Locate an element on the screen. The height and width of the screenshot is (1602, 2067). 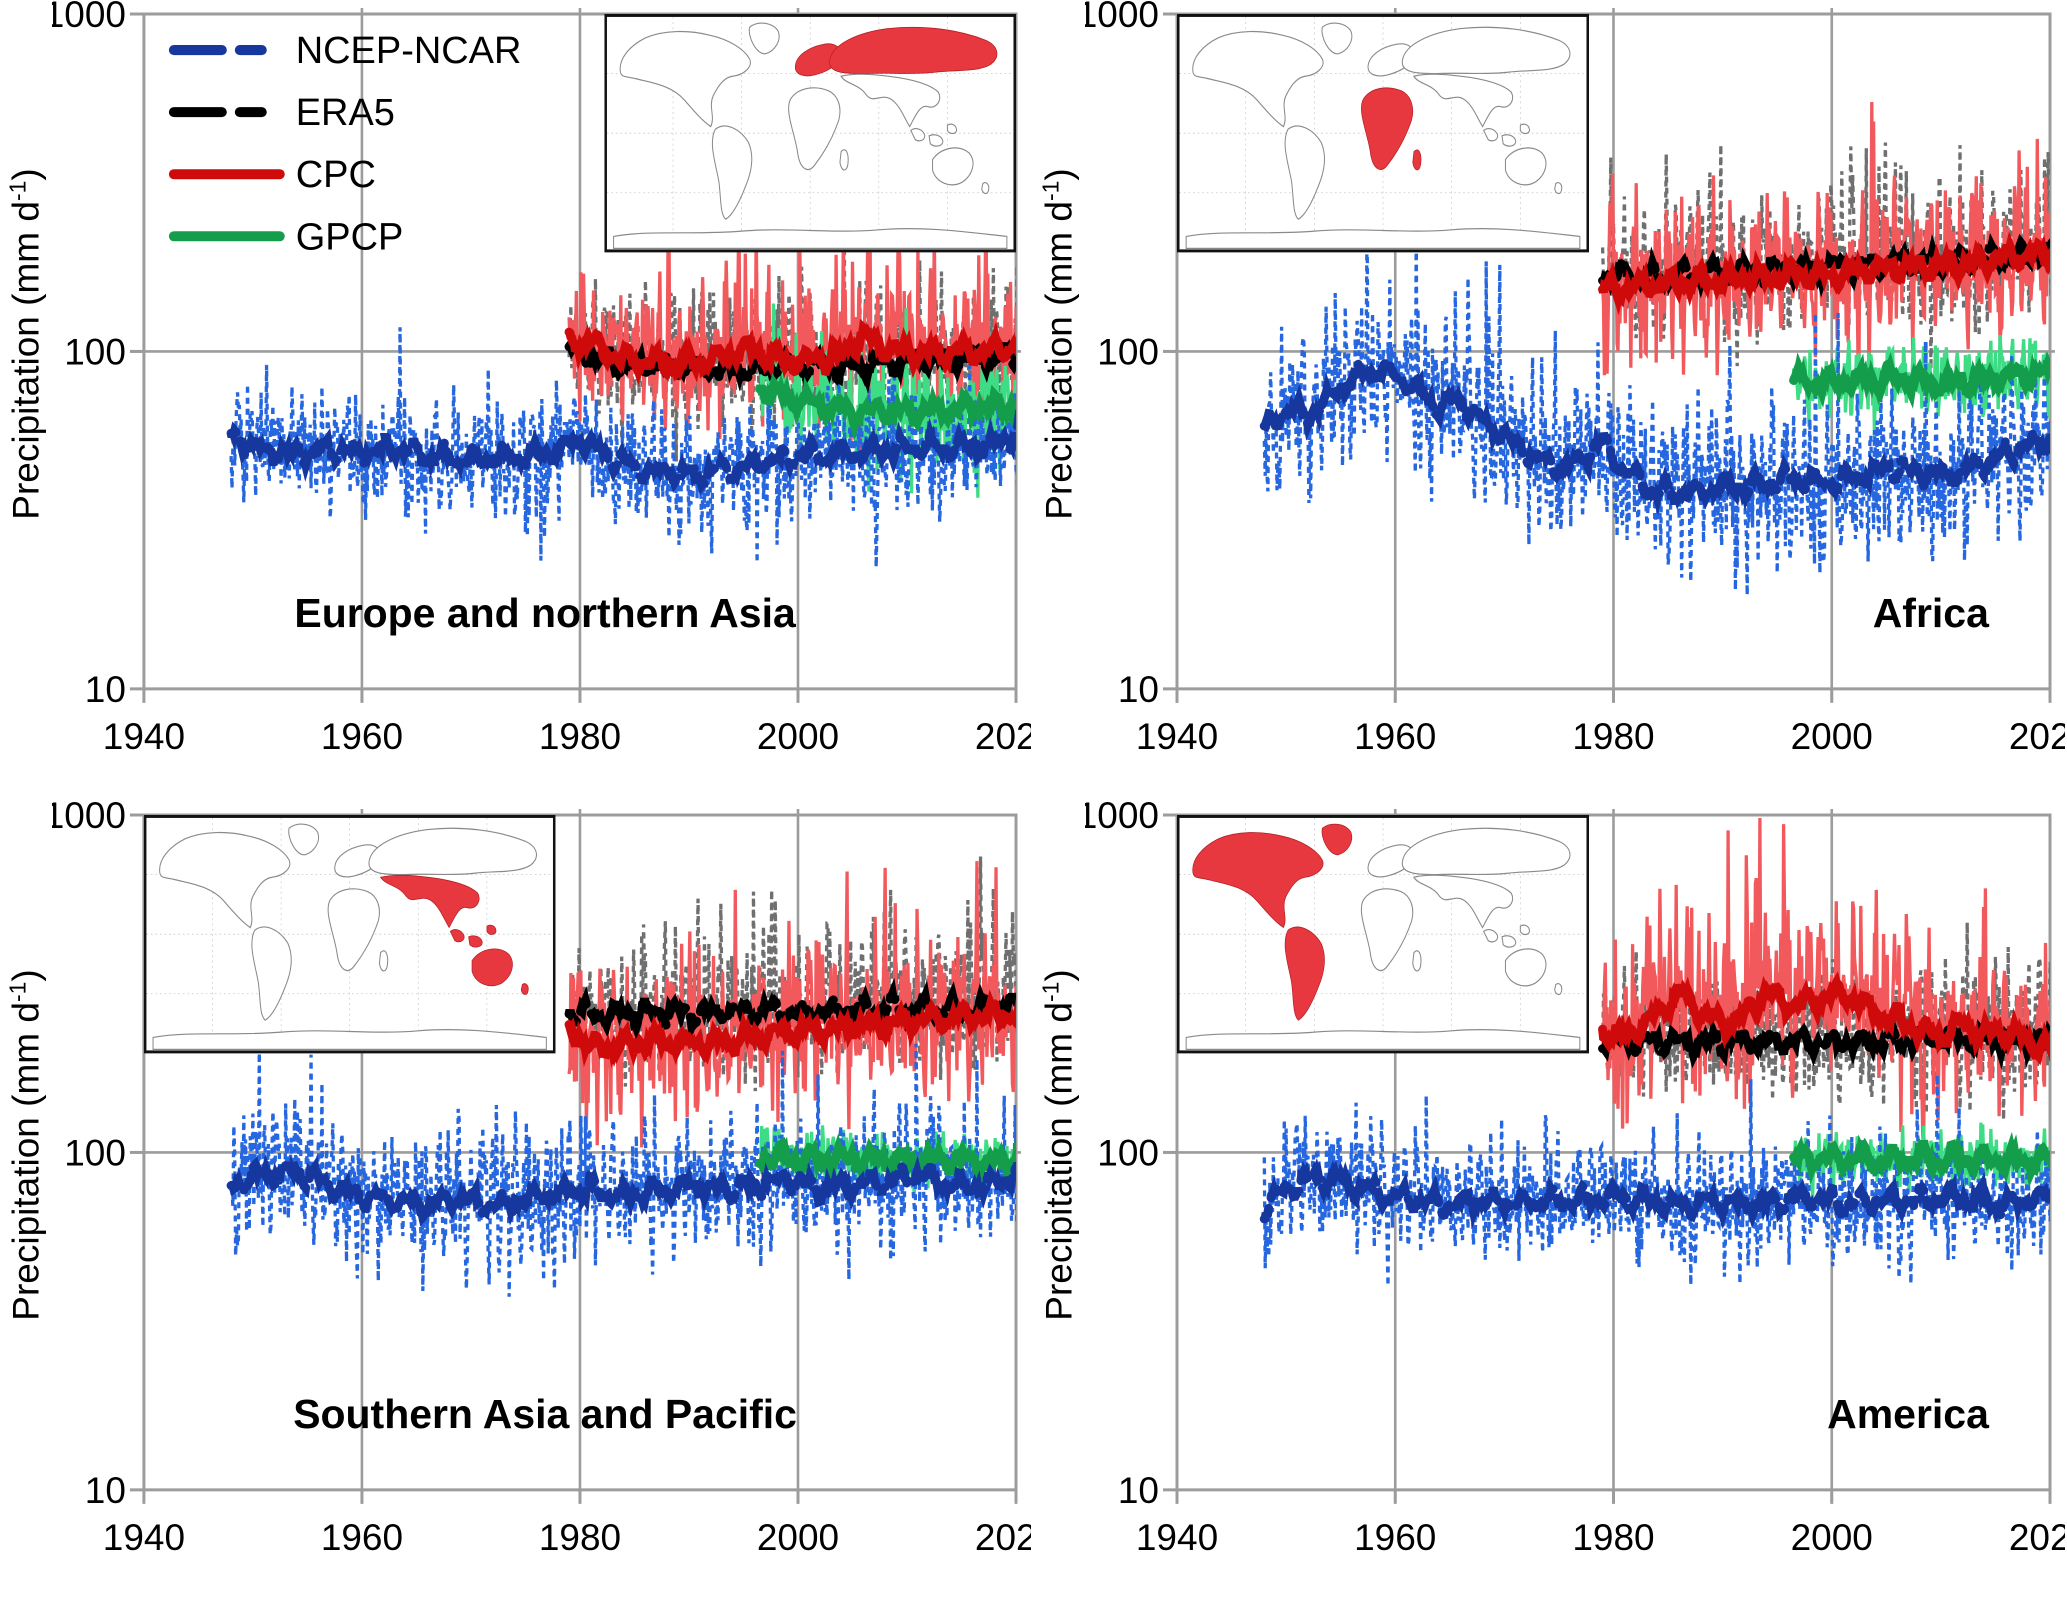
legend-label-ERA5: ERA5 is located at coordinates (345, 113).